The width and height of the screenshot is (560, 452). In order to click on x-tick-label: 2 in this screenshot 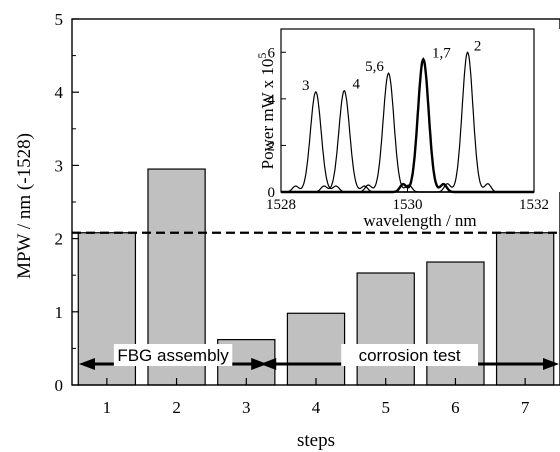, I will do `click(176, 407)`.